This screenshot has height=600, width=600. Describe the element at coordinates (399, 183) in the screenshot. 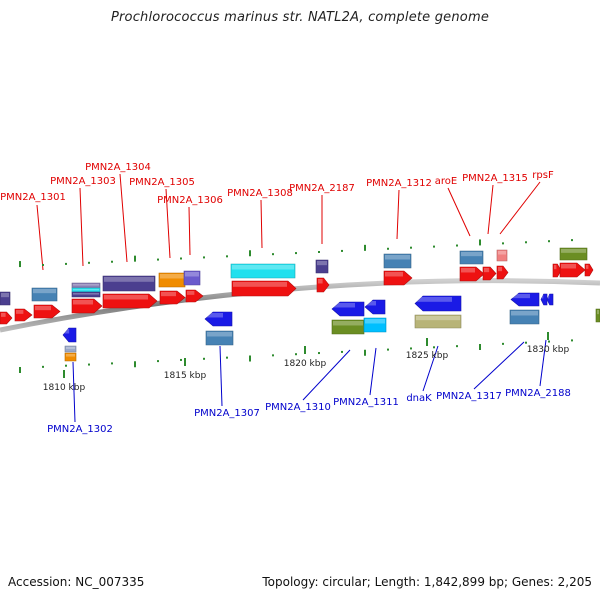

I see `forward-gene-label: PMN2A_1312` at that location.